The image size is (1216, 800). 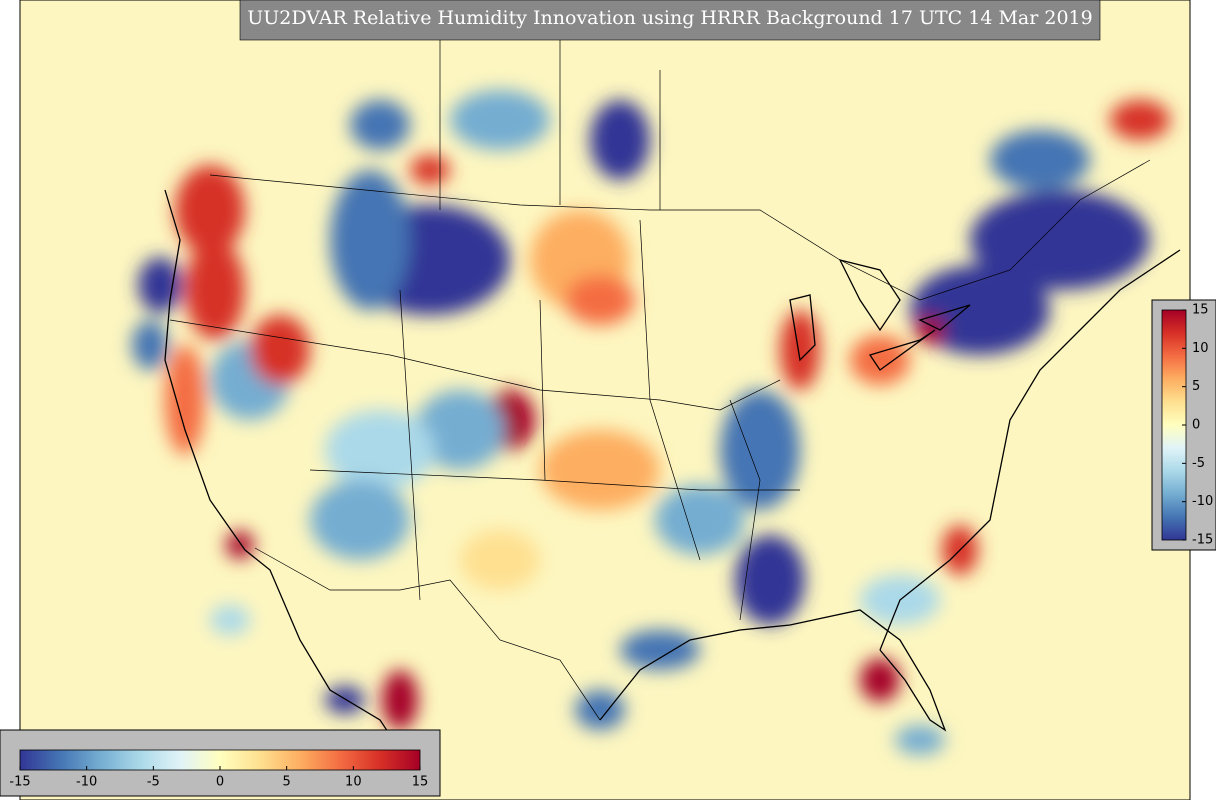 What do you see at coordinates (640, 105) in the screenshot?
I see `province-border` at bounding box center [640, 105].